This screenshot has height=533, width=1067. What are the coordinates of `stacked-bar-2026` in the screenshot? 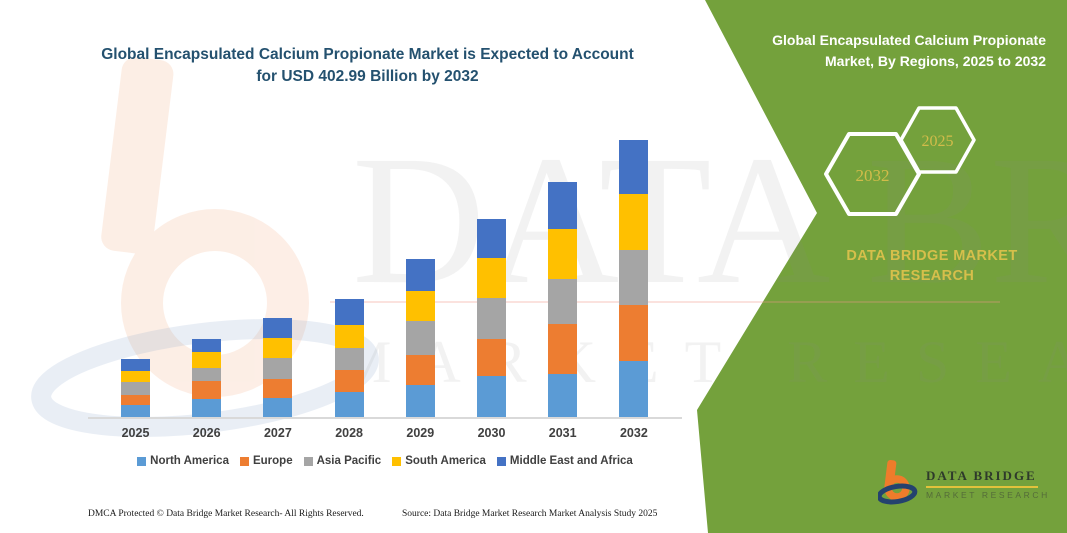 It's located at (207, 378).